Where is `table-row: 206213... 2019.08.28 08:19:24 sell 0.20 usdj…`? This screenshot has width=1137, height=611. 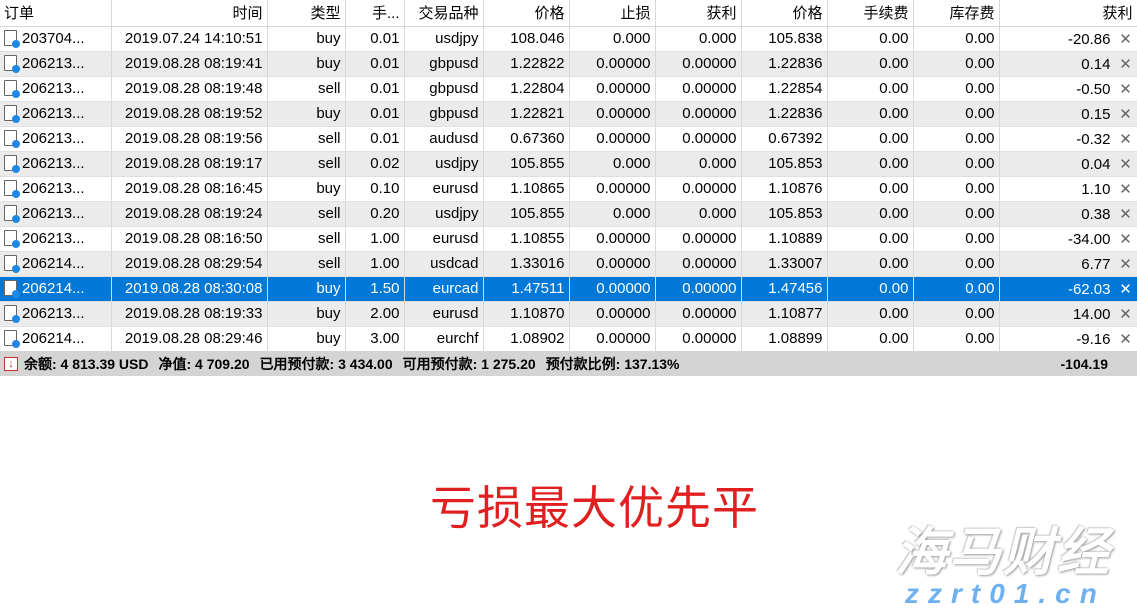
table-row: 206213... 2019.08.28 08:19:24 sell 0.20 usdj… is located at coordinates (568, 214).